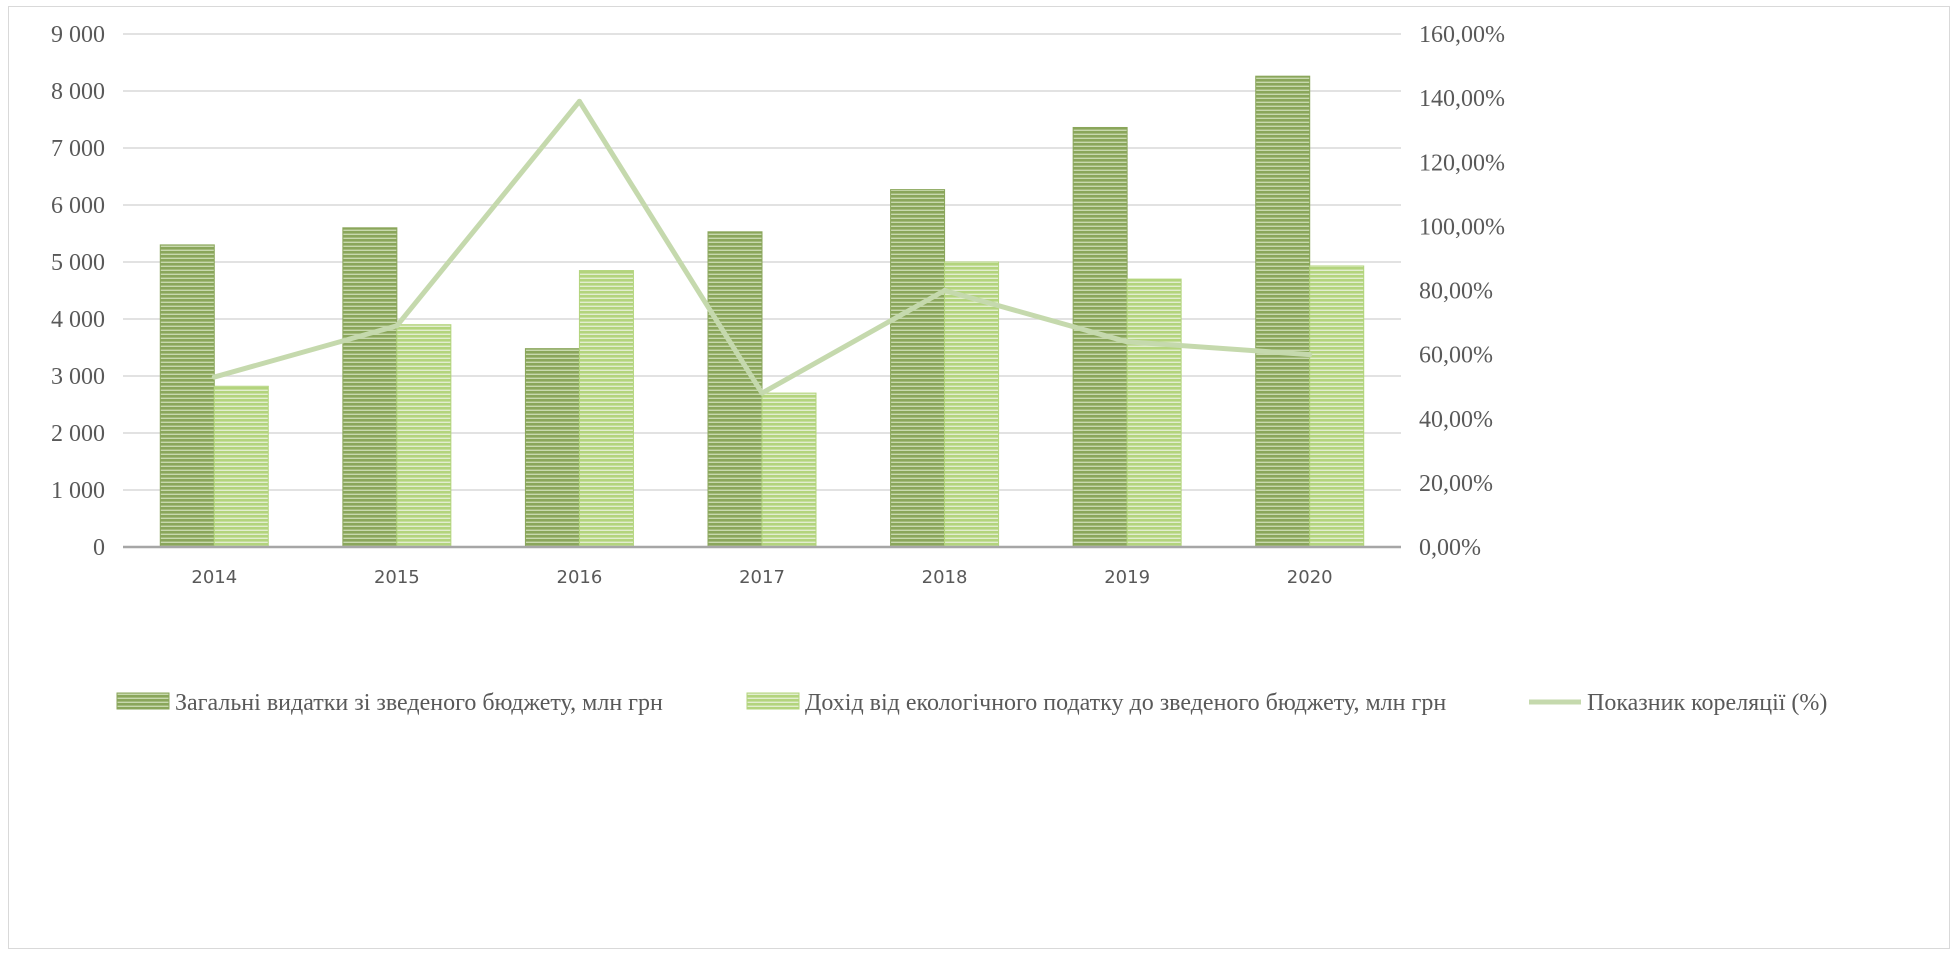 The width and height of the screenshot is (1959, 955). Describe the element at coordinates (397, 577) in the screenshot. I see `x-tick-label: 2015` at that location.